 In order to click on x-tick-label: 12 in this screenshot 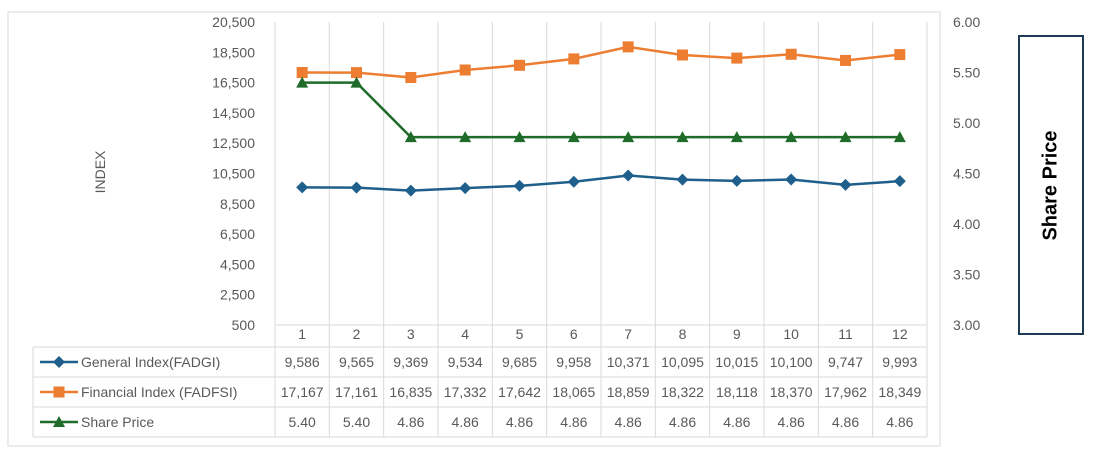, I will do `click(900, 334)`.